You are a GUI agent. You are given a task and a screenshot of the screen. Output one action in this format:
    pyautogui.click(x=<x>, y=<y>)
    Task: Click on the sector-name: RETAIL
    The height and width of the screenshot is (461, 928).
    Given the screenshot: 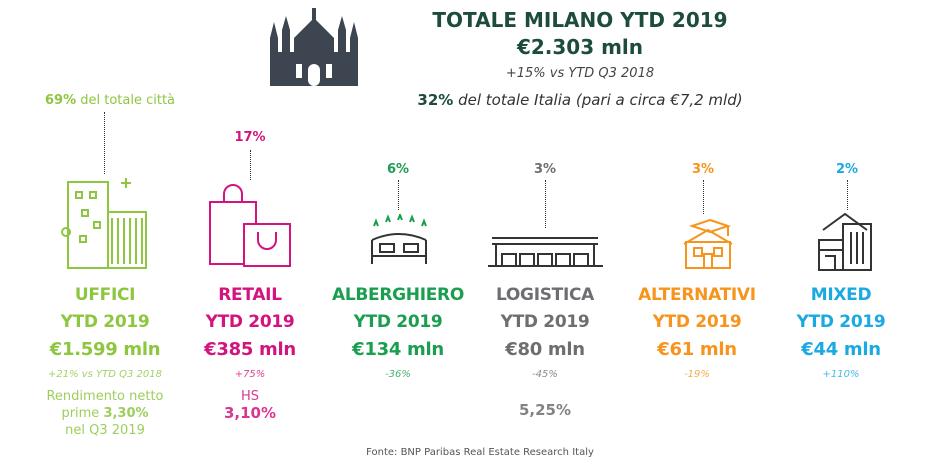 What is the action you would take?
    pyautogui.click(x=250, y=295)
    